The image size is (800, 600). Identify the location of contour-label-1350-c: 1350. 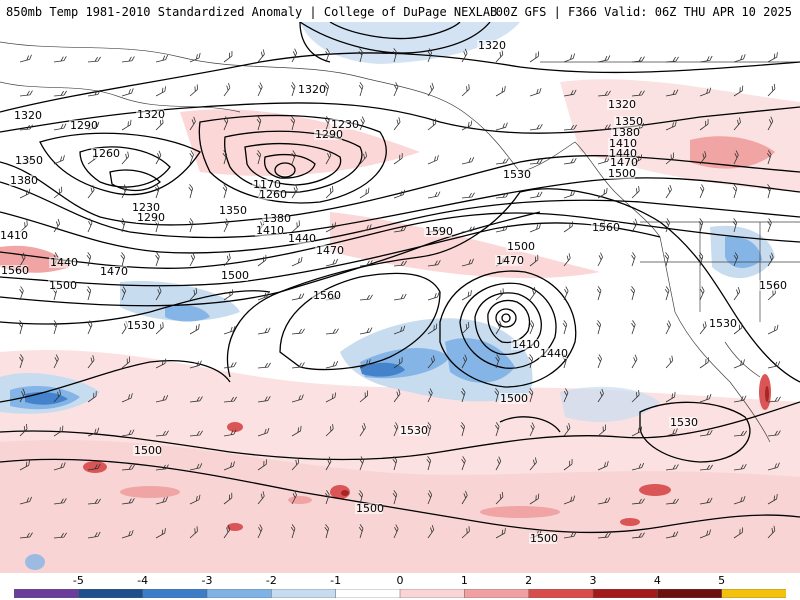
(29, 160).